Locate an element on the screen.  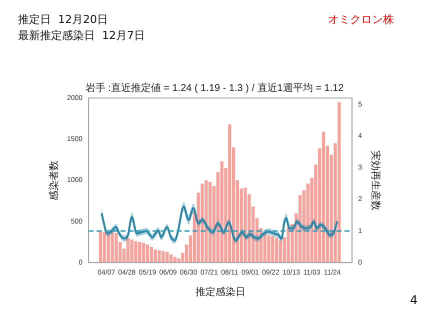
text: オミクロン株 is located at coordinates (361, 19).